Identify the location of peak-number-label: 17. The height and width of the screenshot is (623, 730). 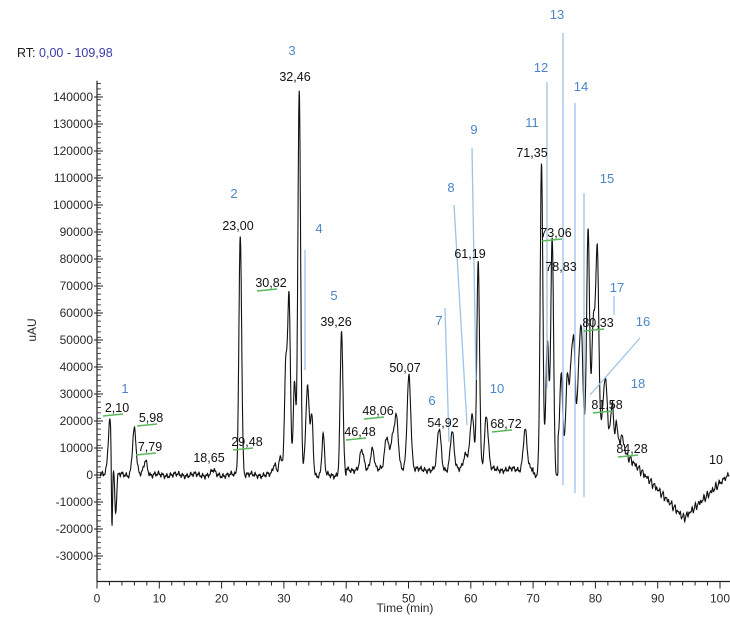
(617, 287).